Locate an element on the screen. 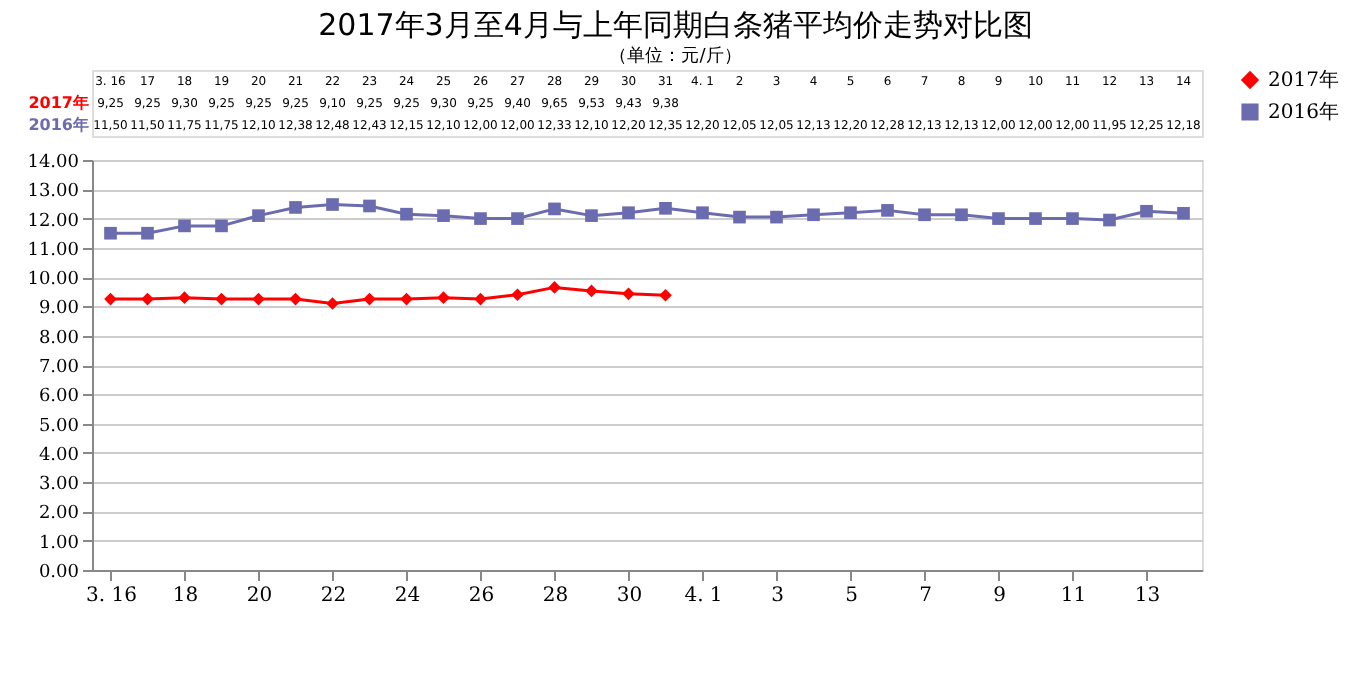 The height and width of the screenshot is (676, 1360). category-label: 5 is located at coordinates (851, 596).